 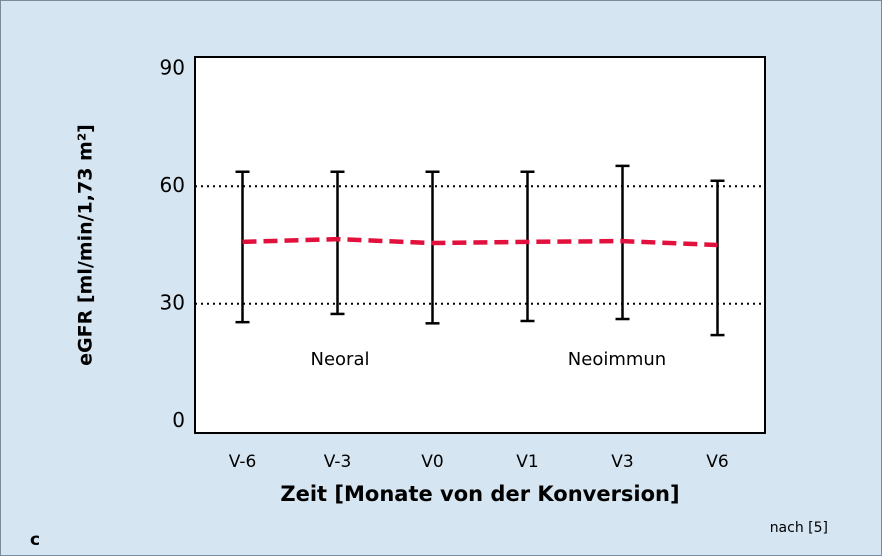 What do you see at coordinates (617, 359) in the screenshot?
I see `annotation: Neoimmun` at bounding box center [617, 359].